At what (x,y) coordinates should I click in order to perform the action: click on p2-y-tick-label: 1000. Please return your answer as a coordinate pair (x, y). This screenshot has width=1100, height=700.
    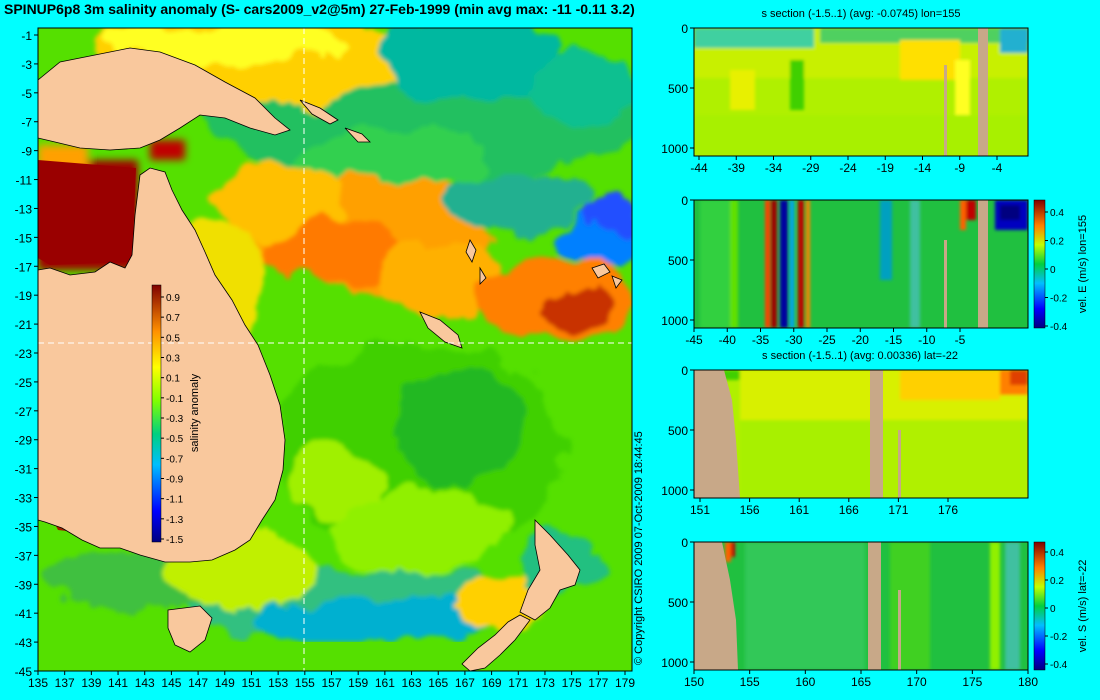
    Looking at the image, I should click on (674, 321).